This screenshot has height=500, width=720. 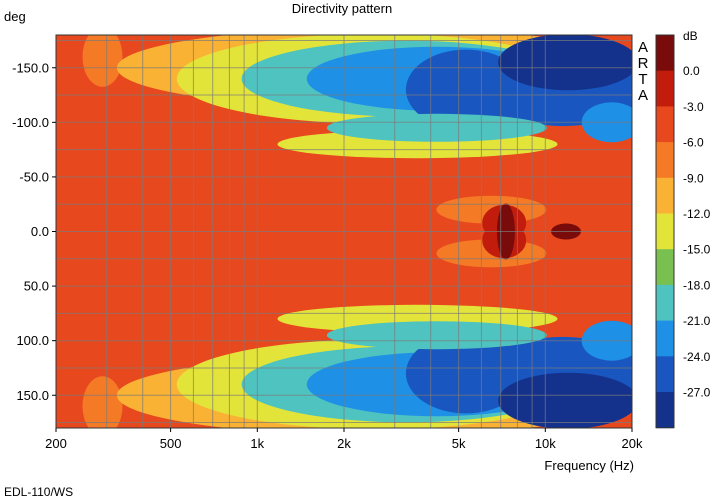 What do you see at coordinates (697, 393) in the screenshot?
I see `colorbar-label: -27.0` at bounding box center [697, 393].